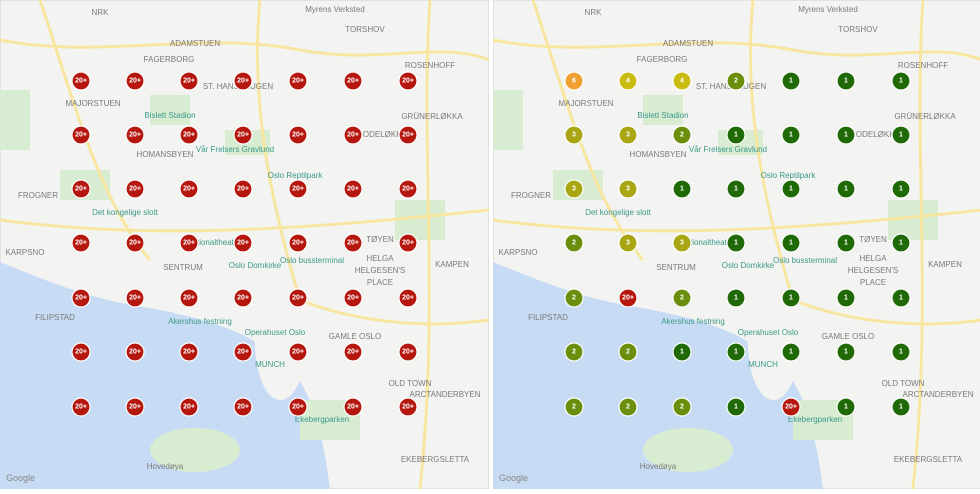 This screenshot has width=980, height=494. I want to click on marker-circle, so click(408, 243).